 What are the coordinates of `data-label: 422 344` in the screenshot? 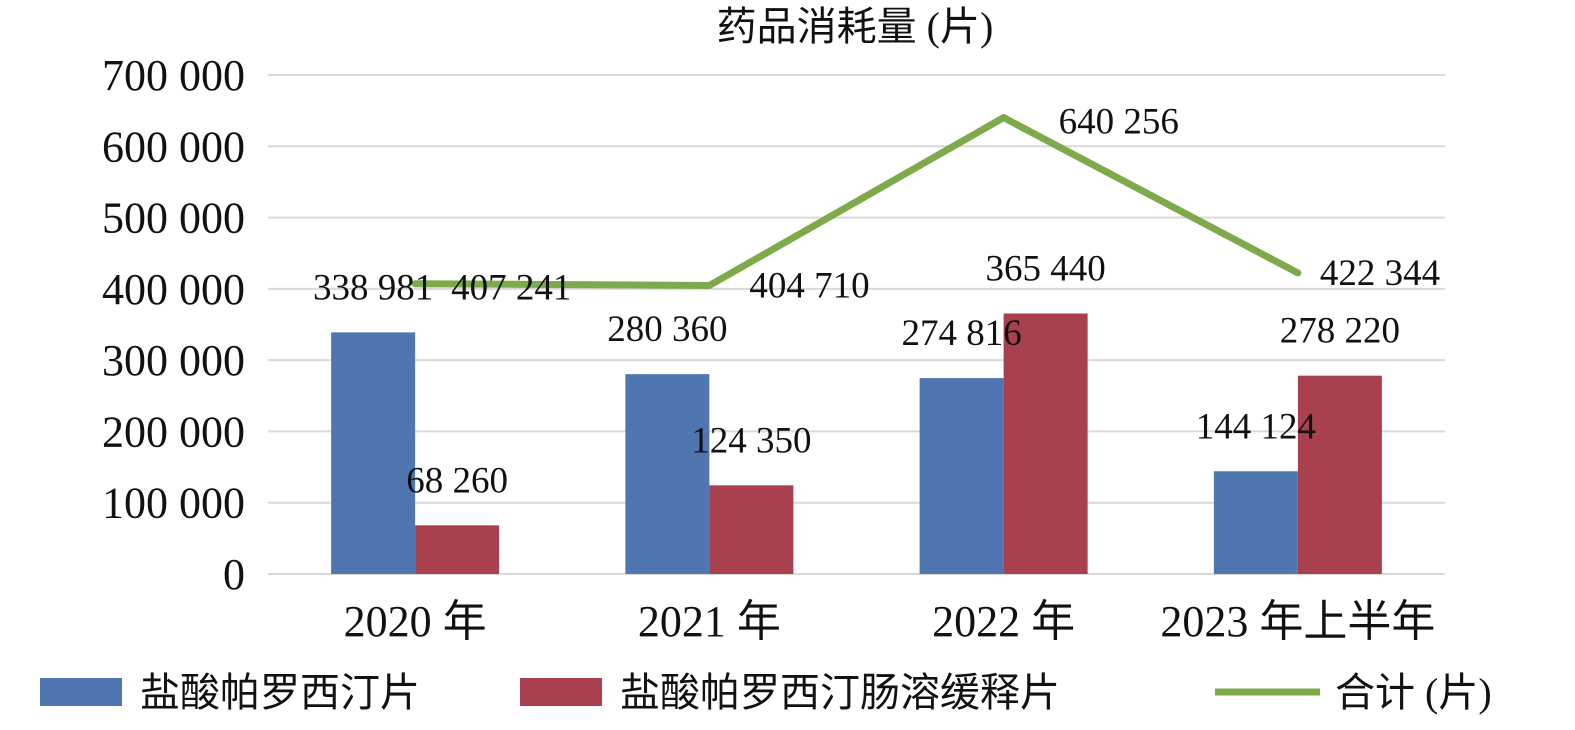 It's located at (1380, 273).